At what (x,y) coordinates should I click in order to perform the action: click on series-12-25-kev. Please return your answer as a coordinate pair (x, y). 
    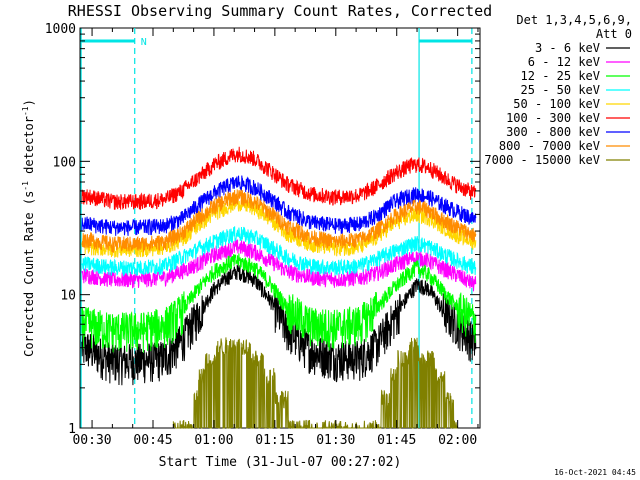
    Looking at the image, I should click on (279, 303).